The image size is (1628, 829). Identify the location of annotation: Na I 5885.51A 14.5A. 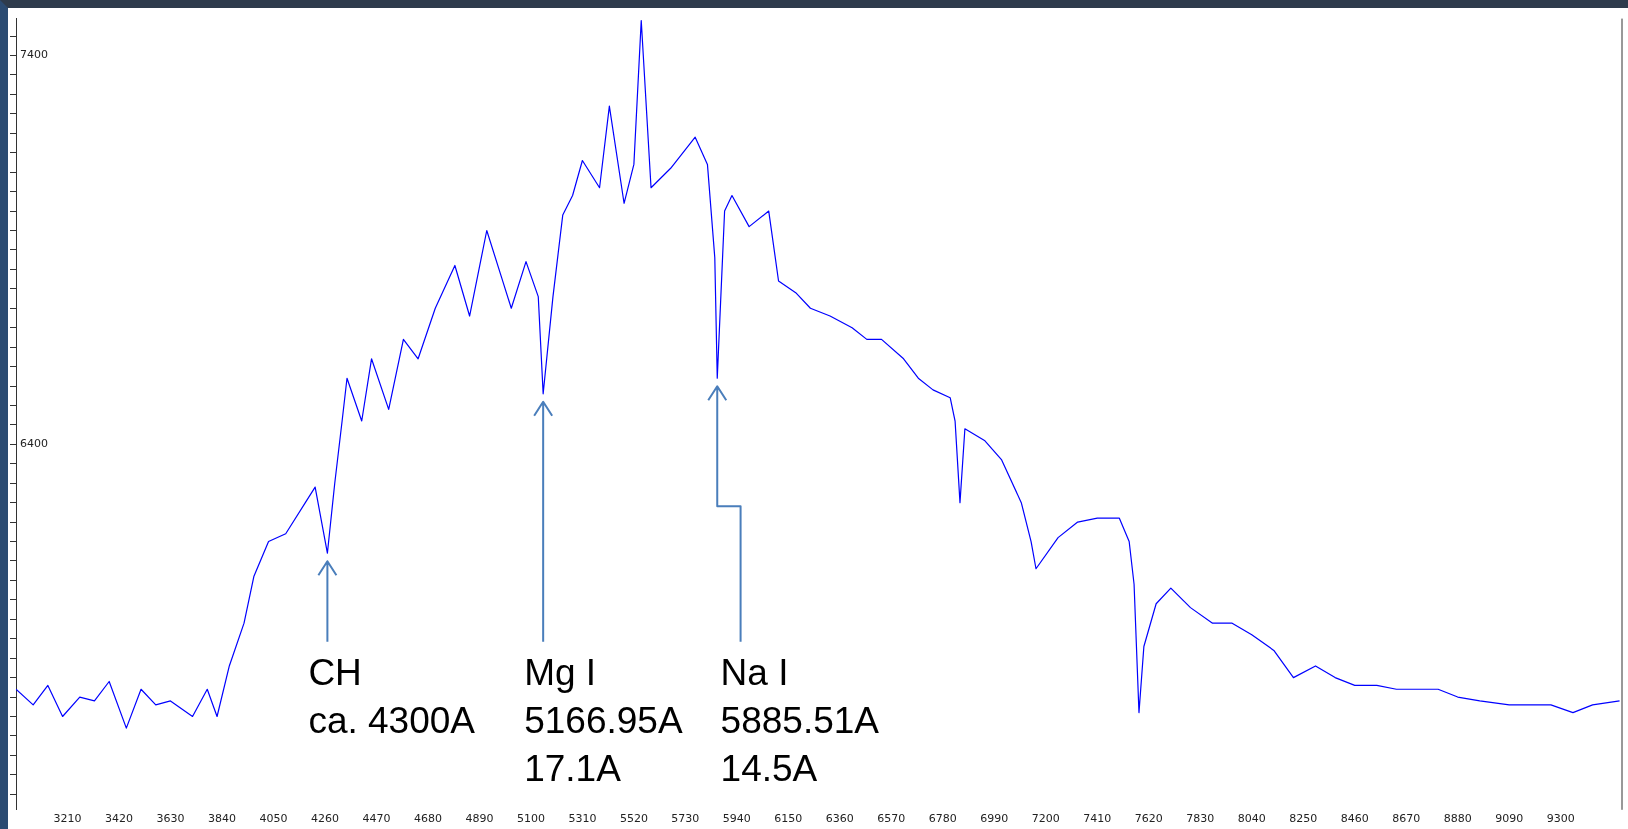
(800, 720).